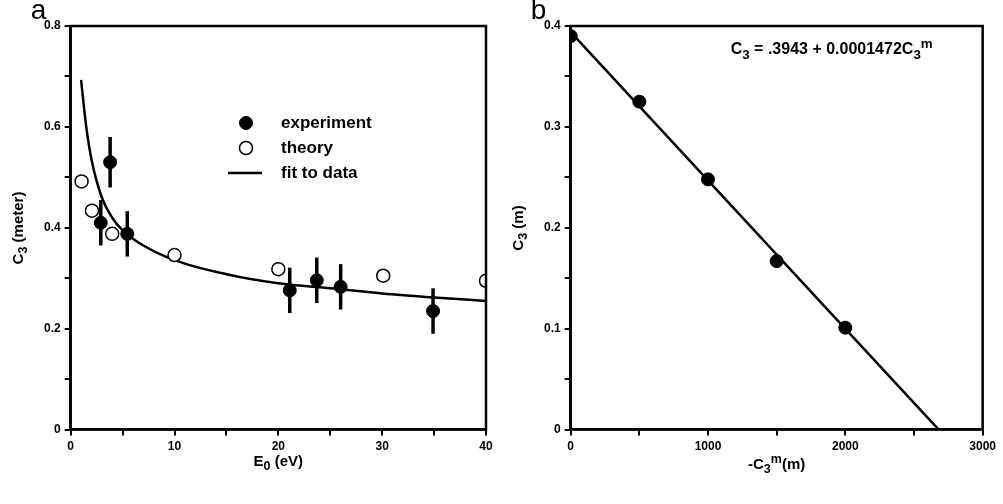 Image resolution: width=1003 pixels, height=504 pixels. I want to click on y-tick-label: 0.6, so click(52, 126).